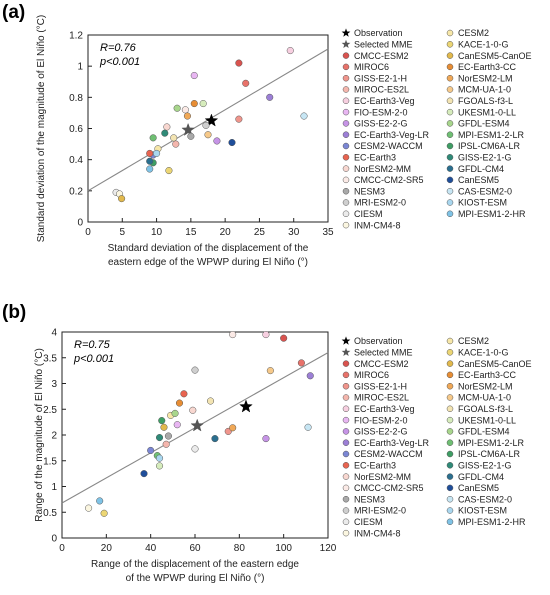 The width and height of the screenshot is (550, 595). I want to click on x-tick-label: 20, so click(226, 232).